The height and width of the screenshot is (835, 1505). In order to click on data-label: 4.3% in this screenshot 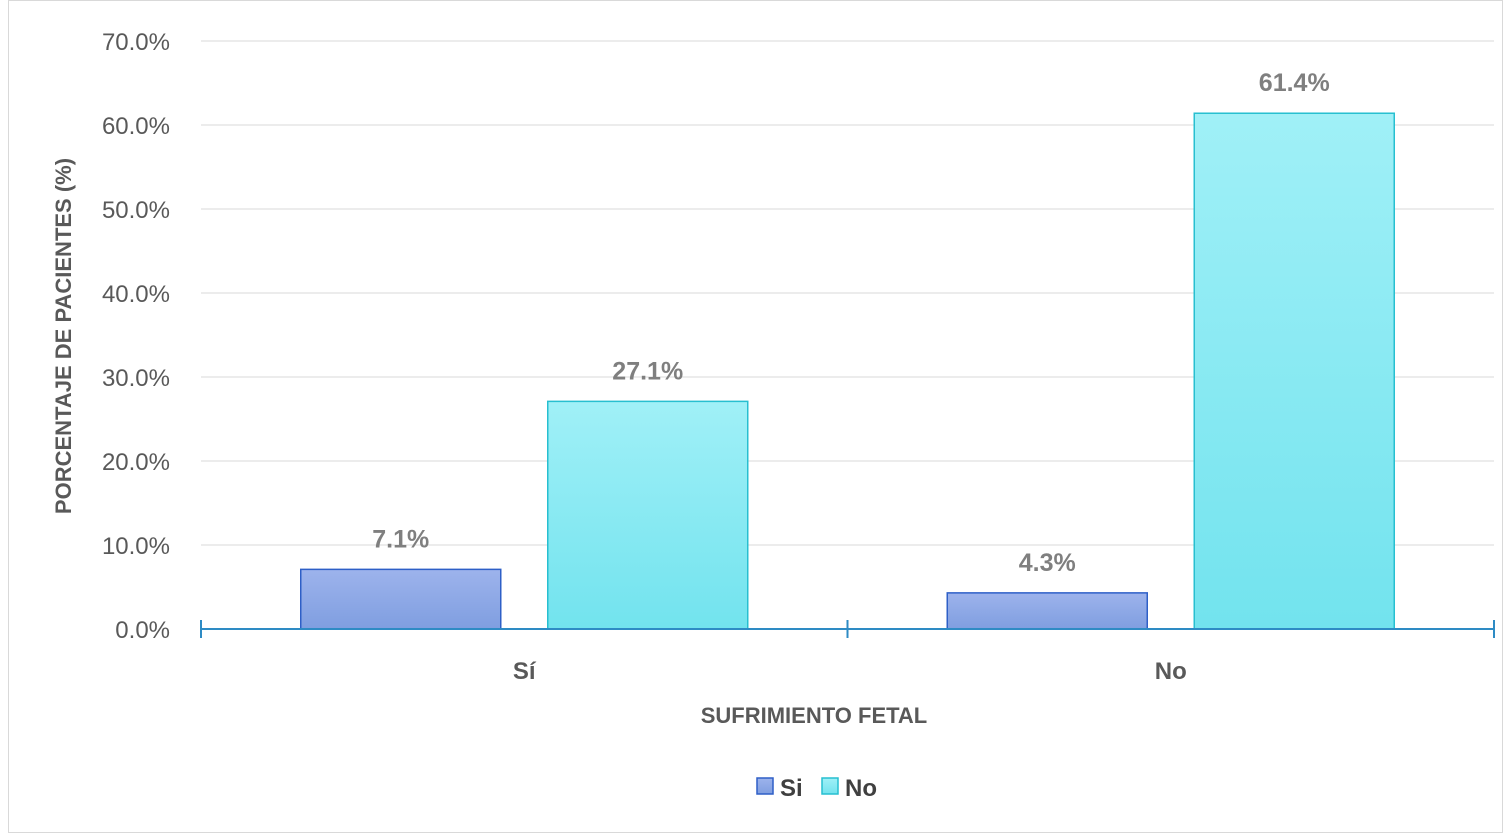, I will do `click(1047, 563)`.